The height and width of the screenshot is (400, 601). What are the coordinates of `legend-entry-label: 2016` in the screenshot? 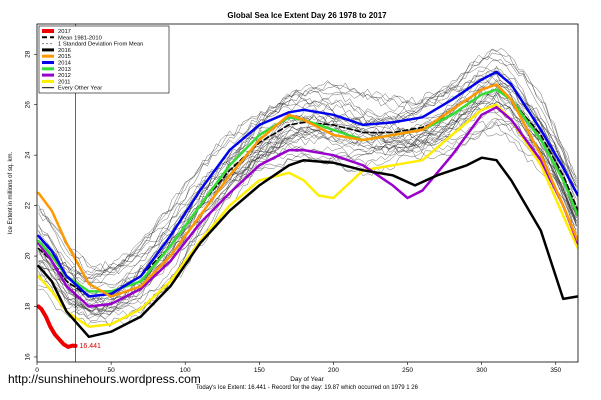 It's located at (64, 51).